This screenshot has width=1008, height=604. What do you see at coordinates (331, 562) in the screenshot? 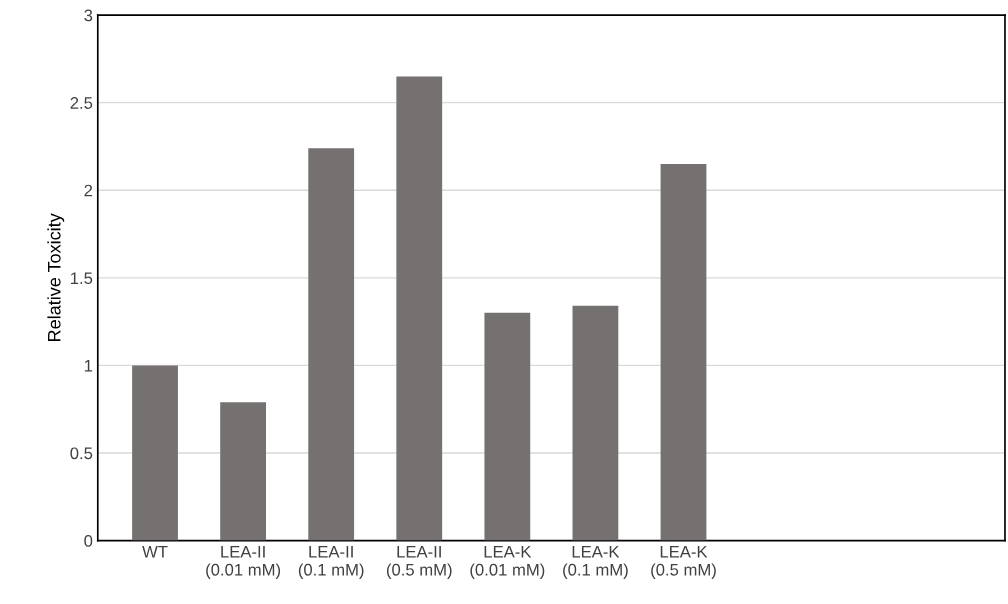
I see `x-tick-label: LEA-II (0.1 mM)` at bounding box center [331, 562].